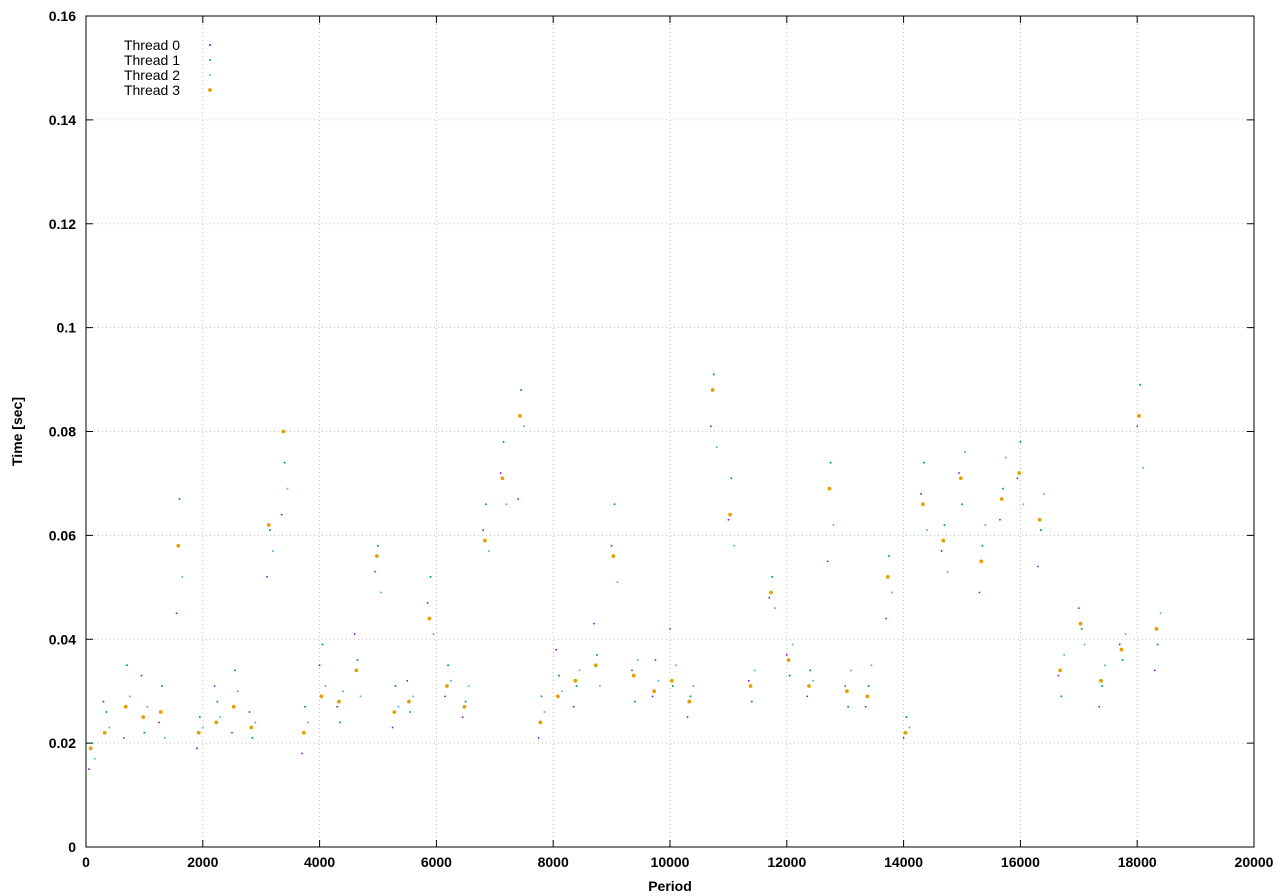 The width and height of the screenshot is (1280, 896). I want to click on x-tick-label: 18000, so click(1137, 862).